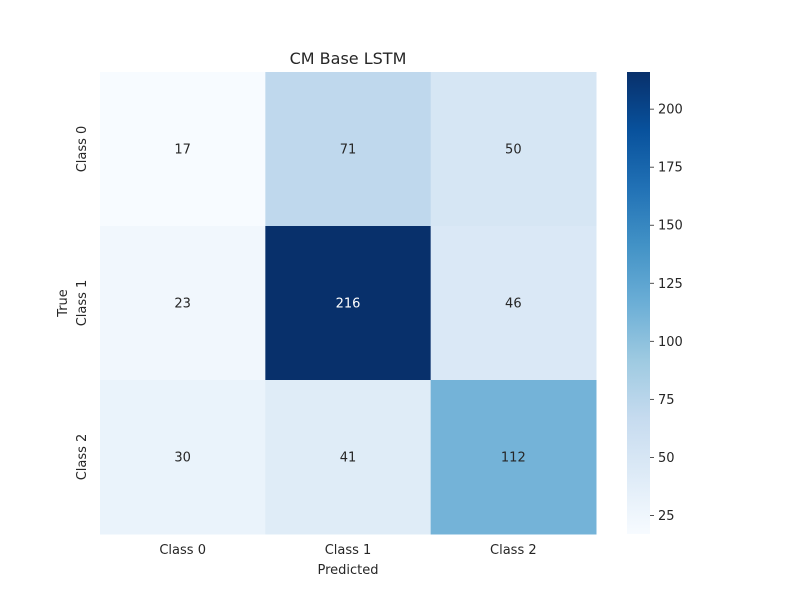 The image size is (800, 600). What do you see at coordinates (348, 58) in the screenshot?
I see `chart-title: CM Base LSTM` at bounding box center [348, 58].